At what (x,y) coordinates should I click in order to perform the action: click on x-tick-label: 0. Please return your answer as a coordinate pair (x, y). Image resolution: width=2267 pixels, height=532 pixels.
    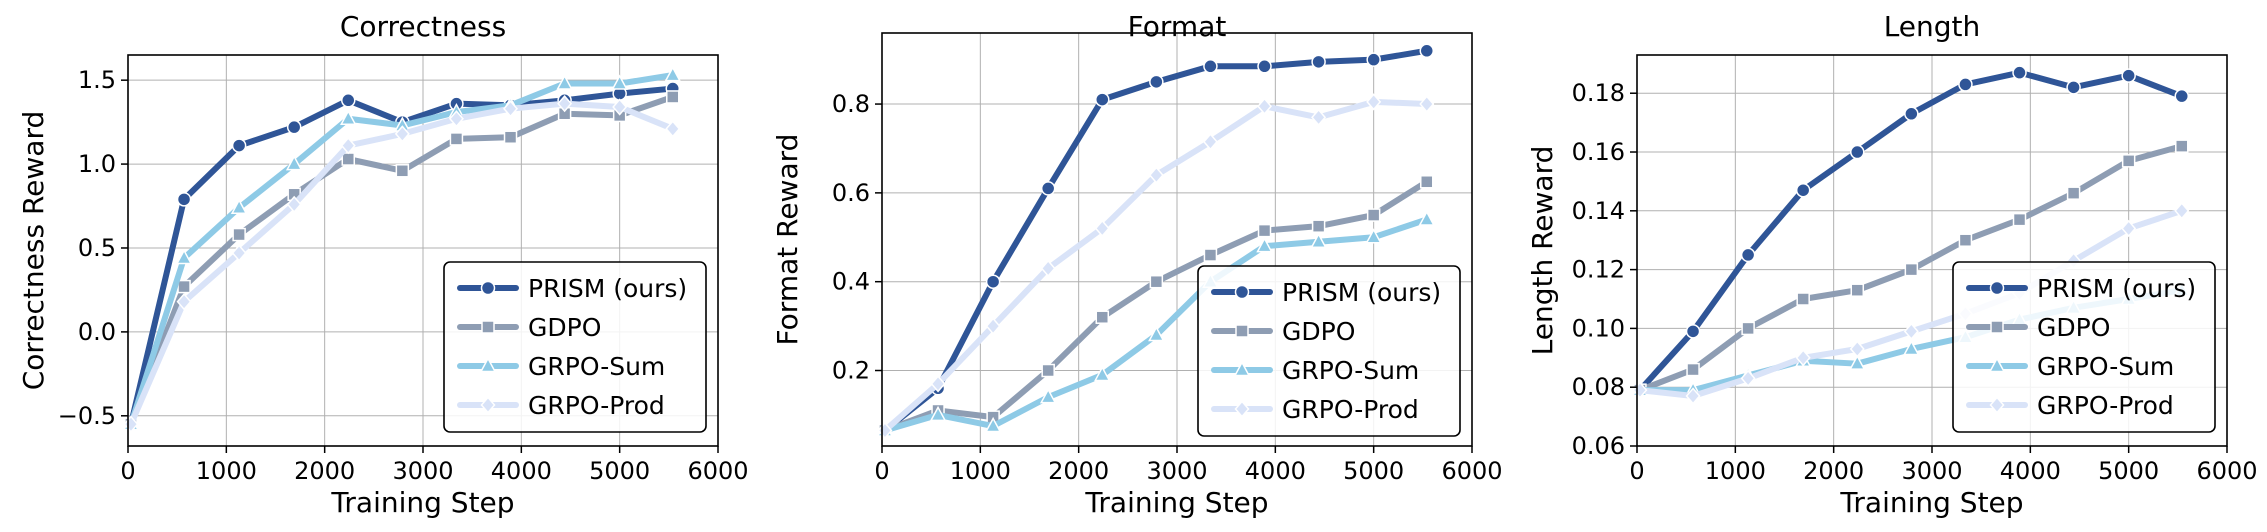
    Looking at the image, I should click on (1636, 471).